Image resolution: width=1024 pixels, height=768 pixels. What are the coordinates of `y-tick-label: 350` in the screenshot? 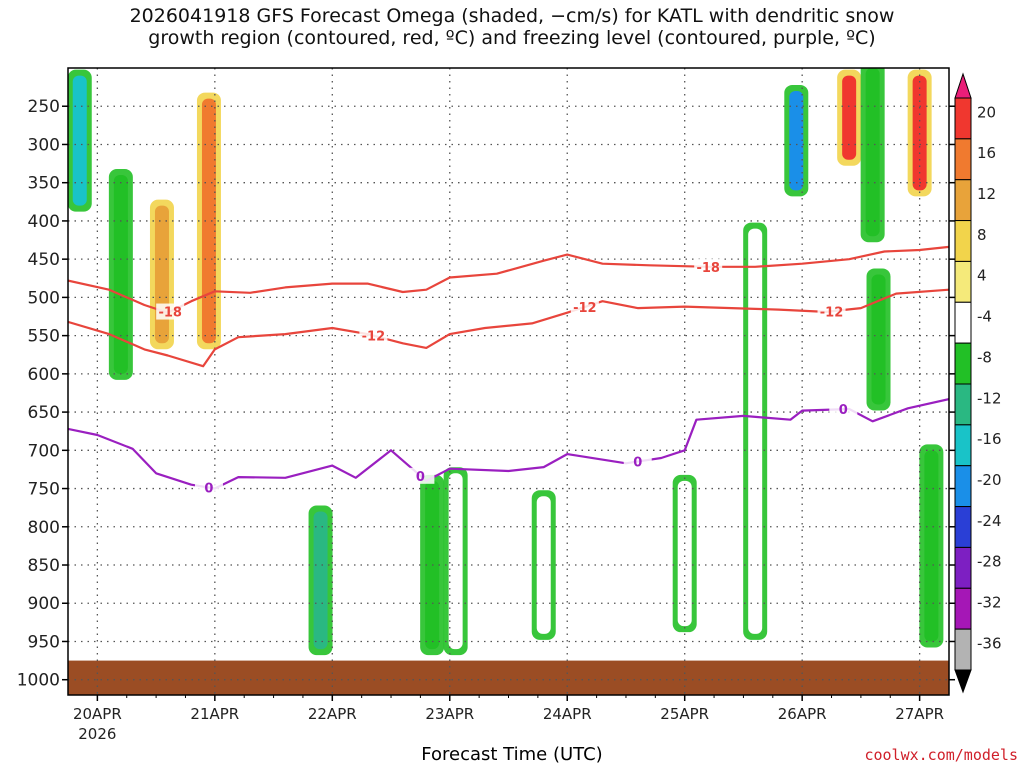 It's located at (44, 184).